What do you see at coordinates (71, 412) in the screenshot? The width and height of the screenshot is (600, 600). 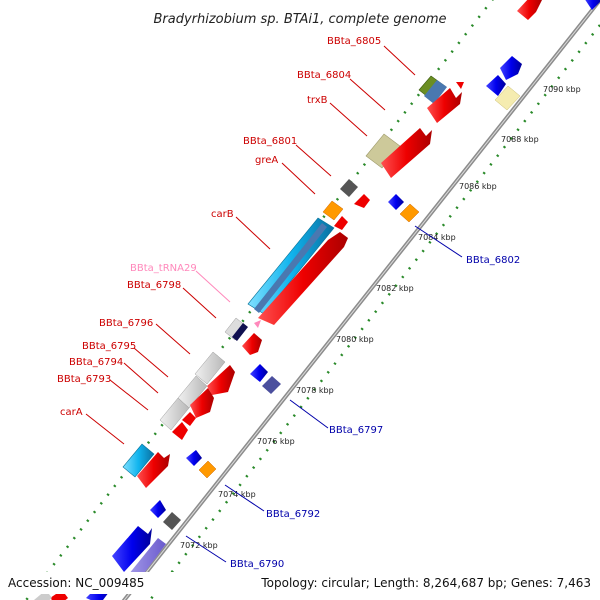 I see `gene-label-cara: carA` at bounding box center [71, 412].